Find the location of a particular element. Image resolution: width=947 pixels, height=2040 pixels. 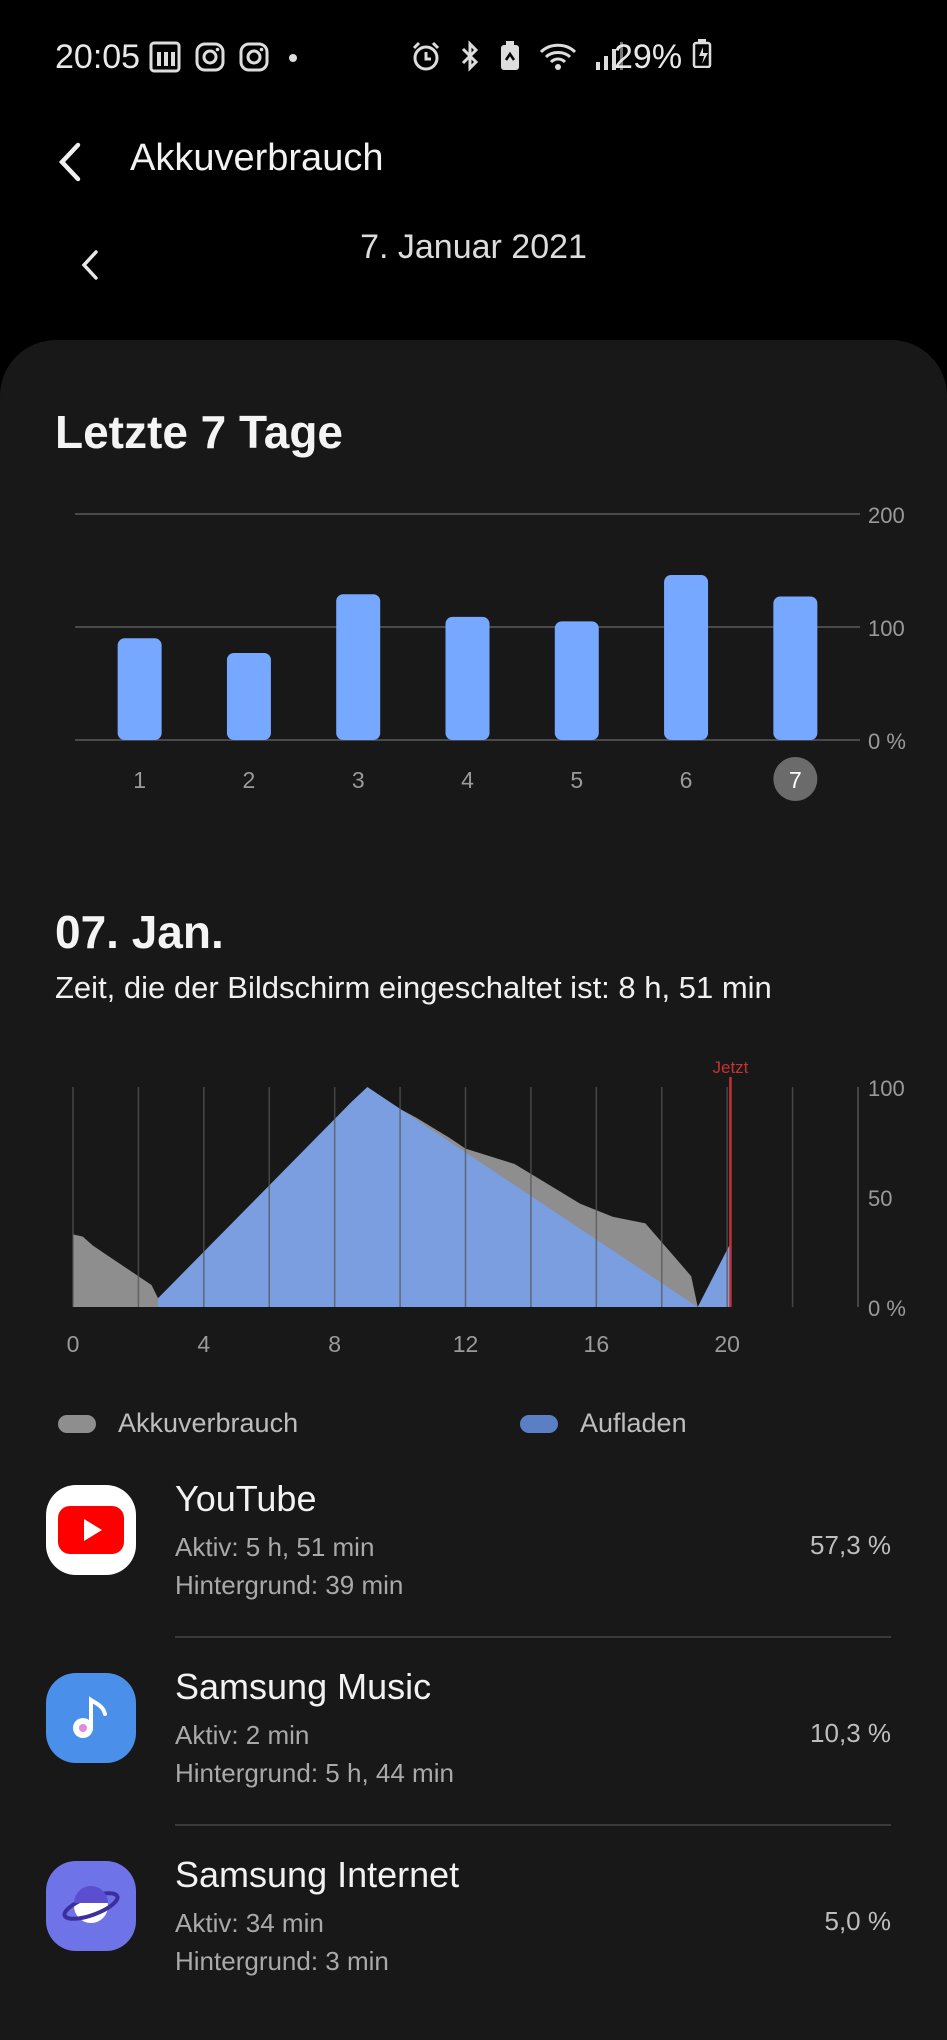

app-active-time: Aktiv: 5 h, 51 min is located at coordinates (275, 1547).